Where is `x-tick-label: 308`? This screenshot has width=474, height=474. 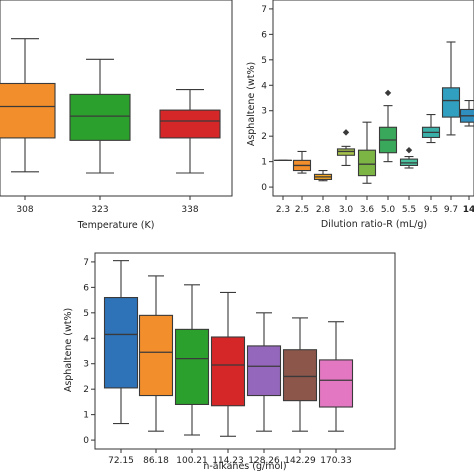 x-tick-label: 308 is located at coordinates (24, 210).